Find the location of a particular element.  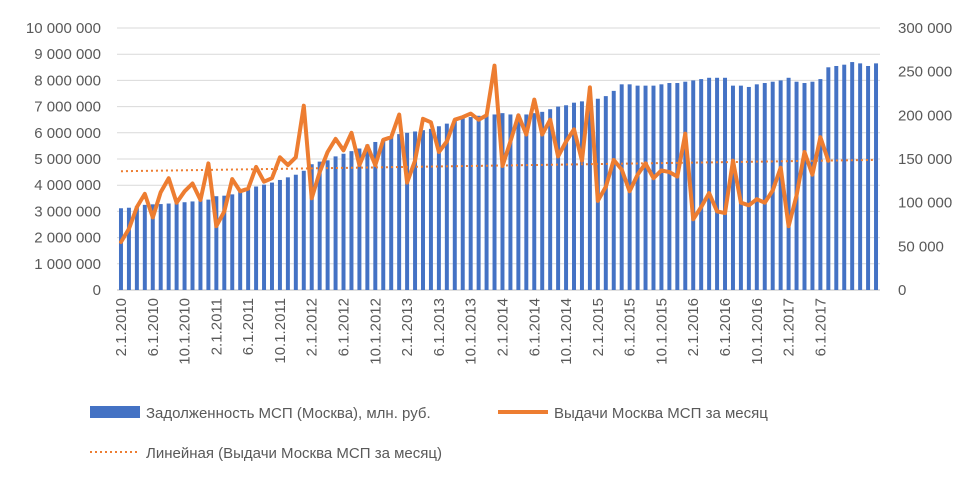

right-tick-label: 100 000 is located at coordinates (925, 203).